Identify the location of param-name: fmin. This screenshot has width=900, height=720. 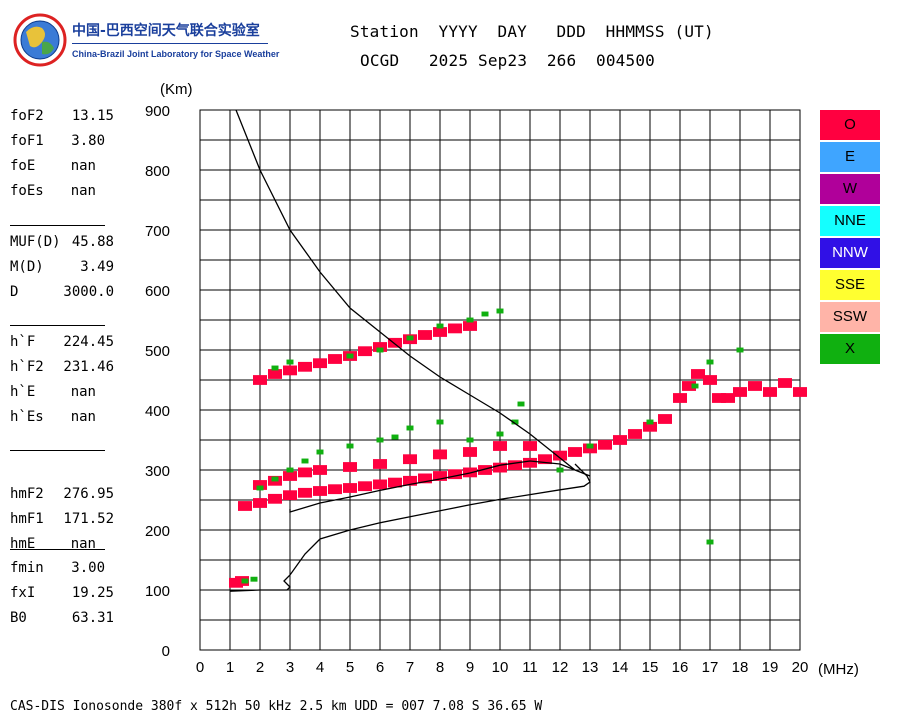
(27, 568).